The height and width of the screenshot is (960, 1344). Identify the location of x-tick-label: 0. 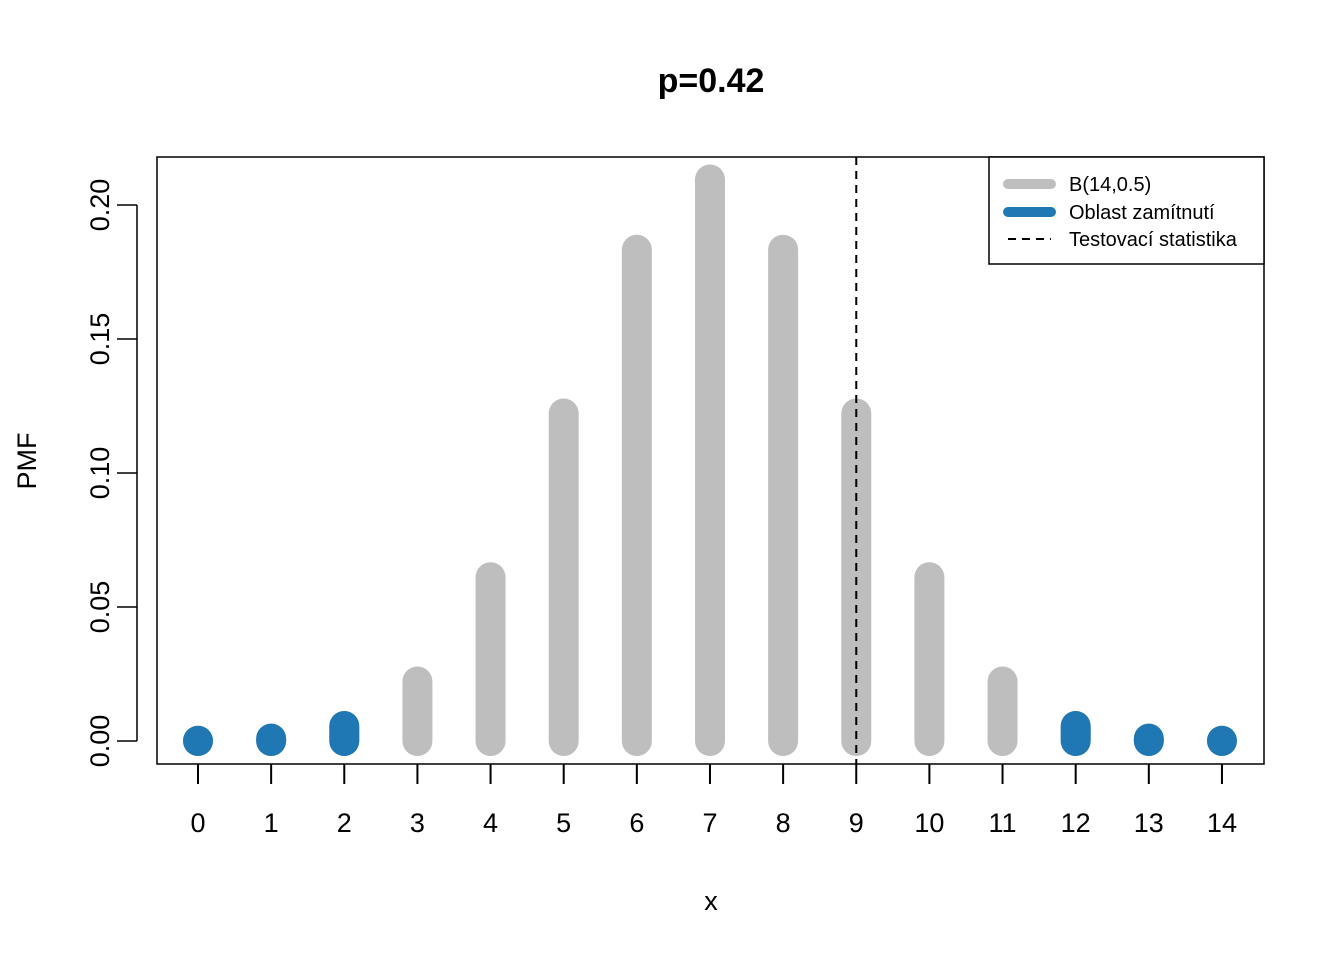
(197, 823).